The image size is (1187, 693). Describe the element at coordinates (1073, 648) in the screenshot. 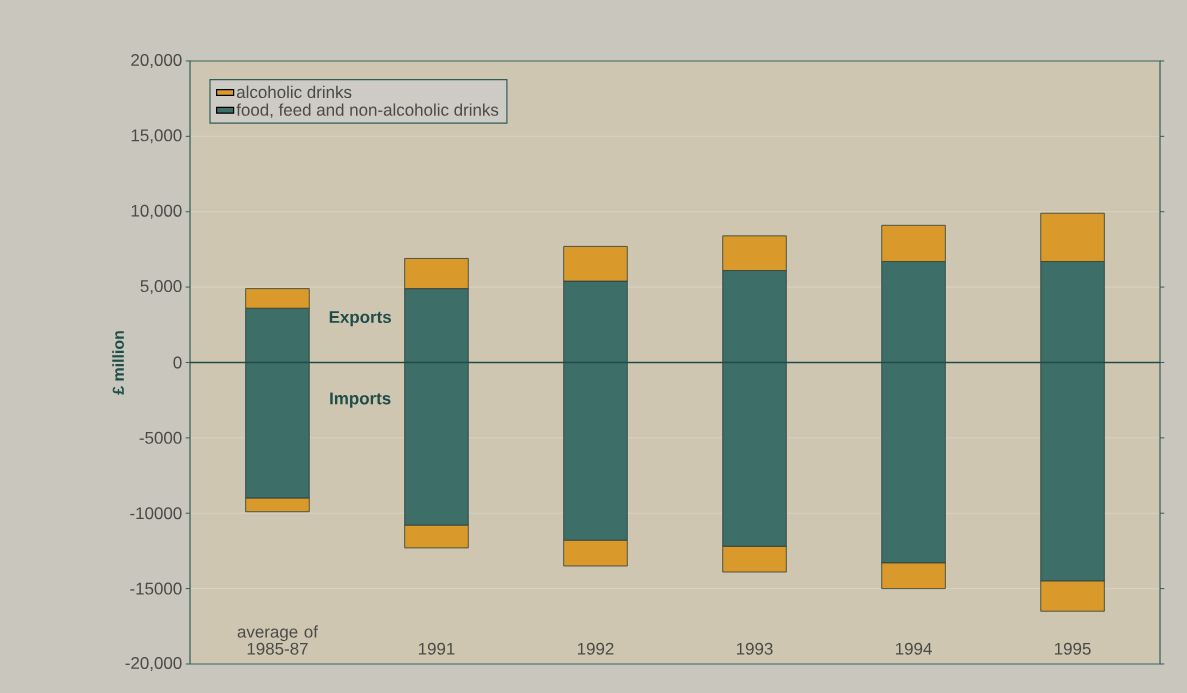

I see `x-tick-label: 1995` at that location.